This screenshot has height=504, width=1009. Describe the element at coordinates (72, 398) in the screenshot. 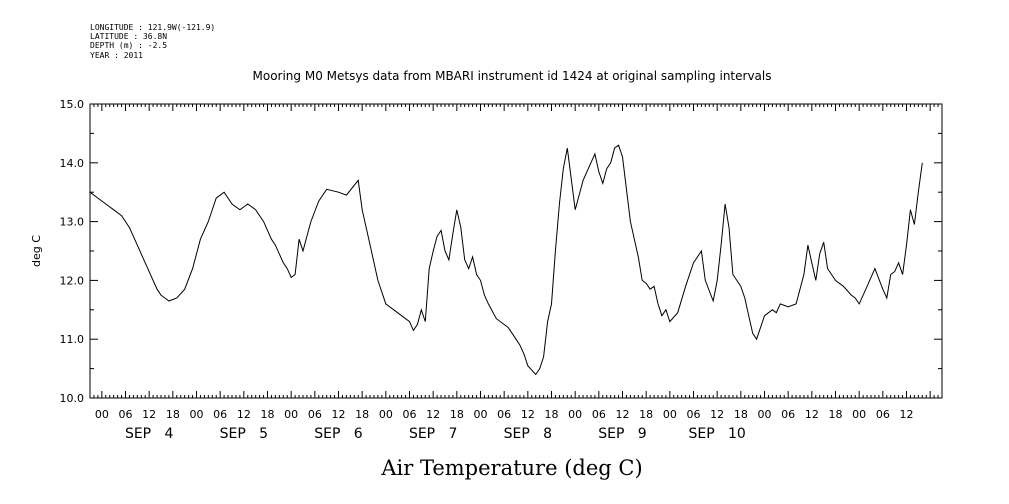

I see `y-tick-label: 10.0` at that location.